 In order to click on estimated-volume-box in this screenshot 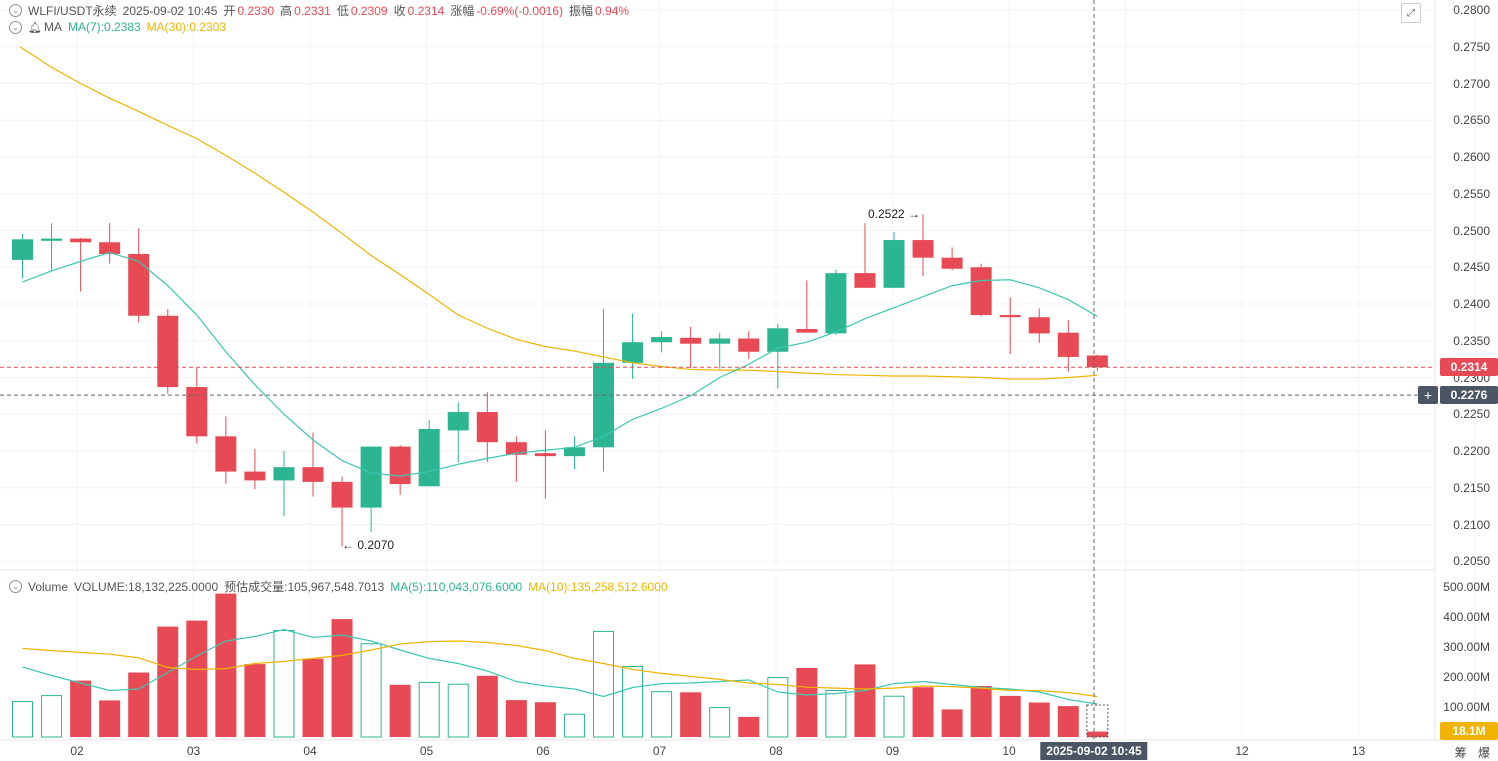, I will do `click(1097, 721)`.